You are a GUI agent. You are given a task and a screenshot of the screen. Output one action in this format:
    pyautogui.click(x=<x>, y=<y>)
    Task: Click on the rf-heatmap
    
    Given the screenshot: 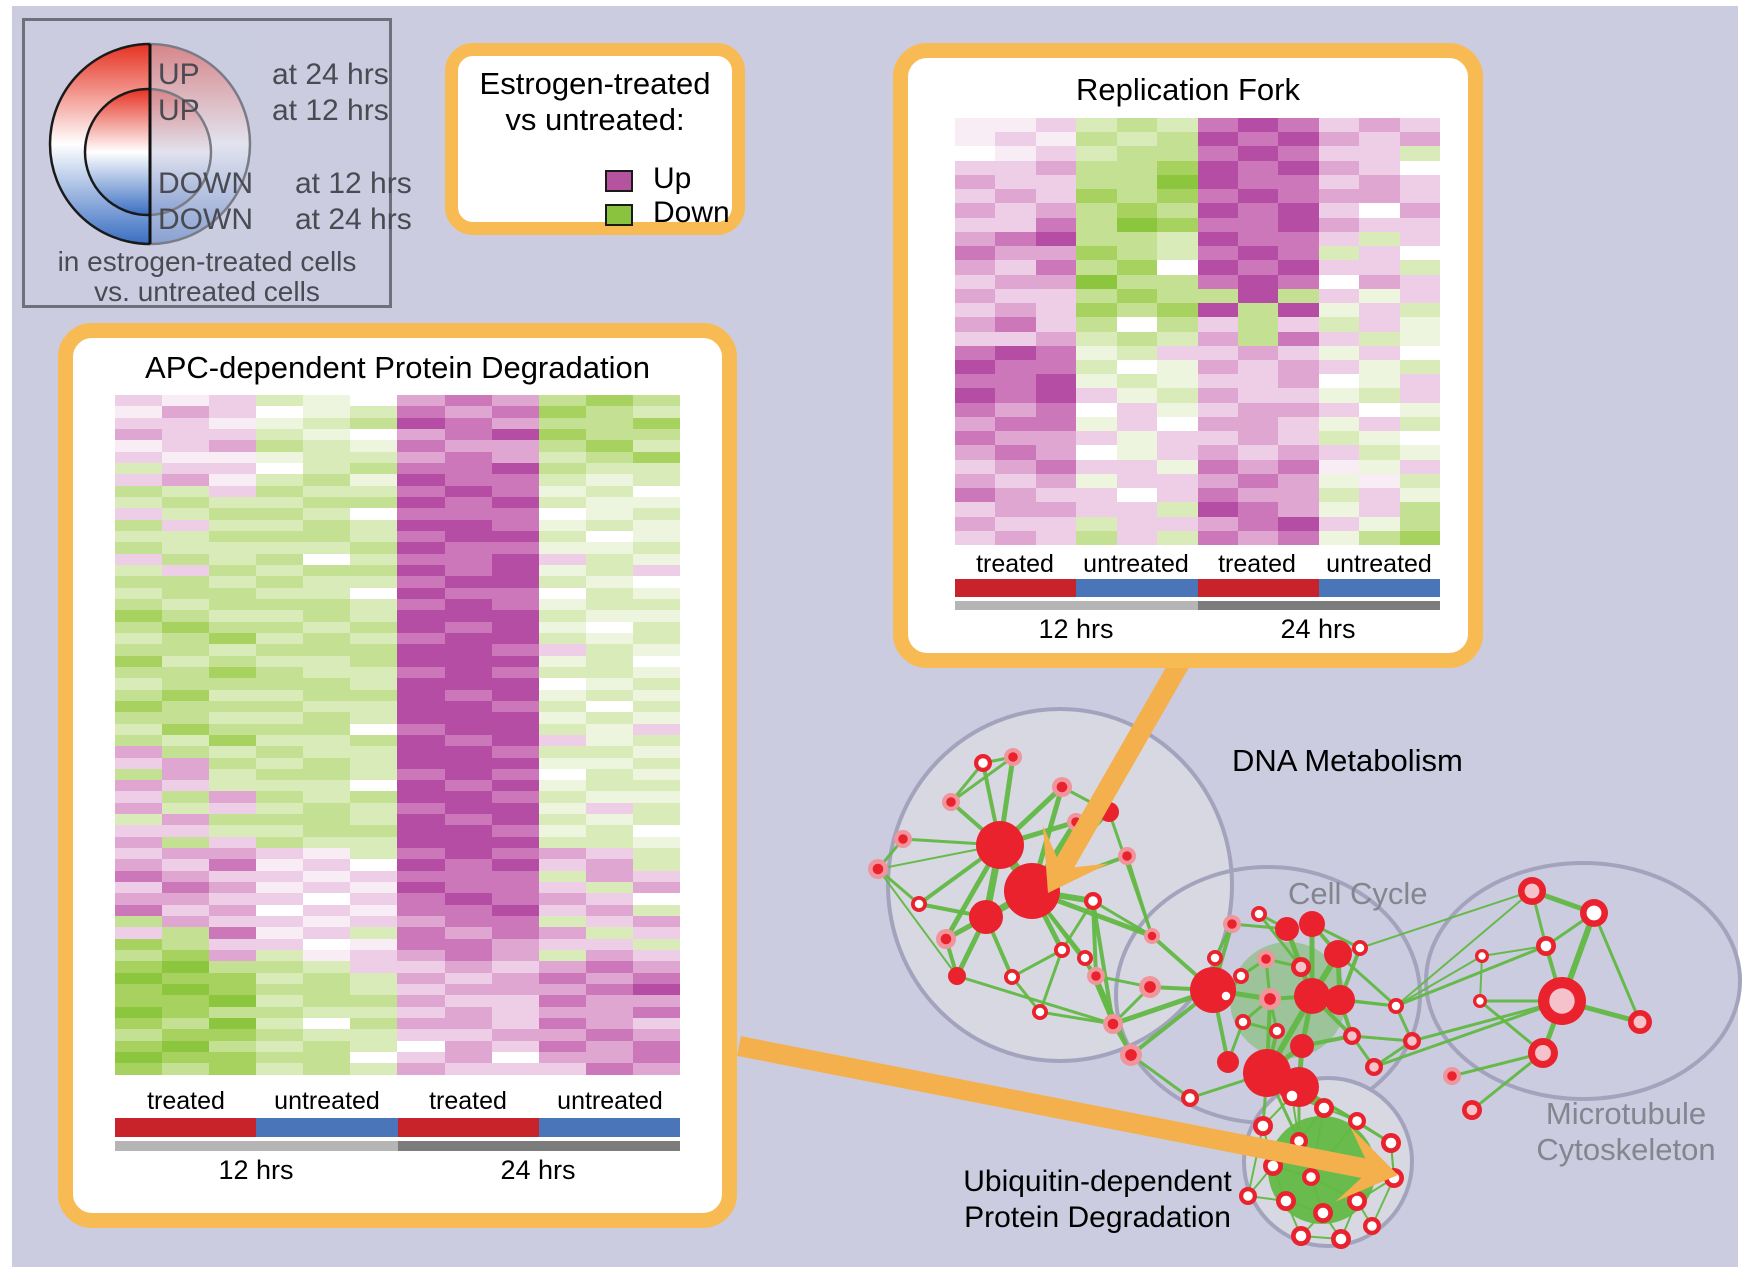 What is the action you would take?
    pyautogui.click(x=1198, y=332)
    